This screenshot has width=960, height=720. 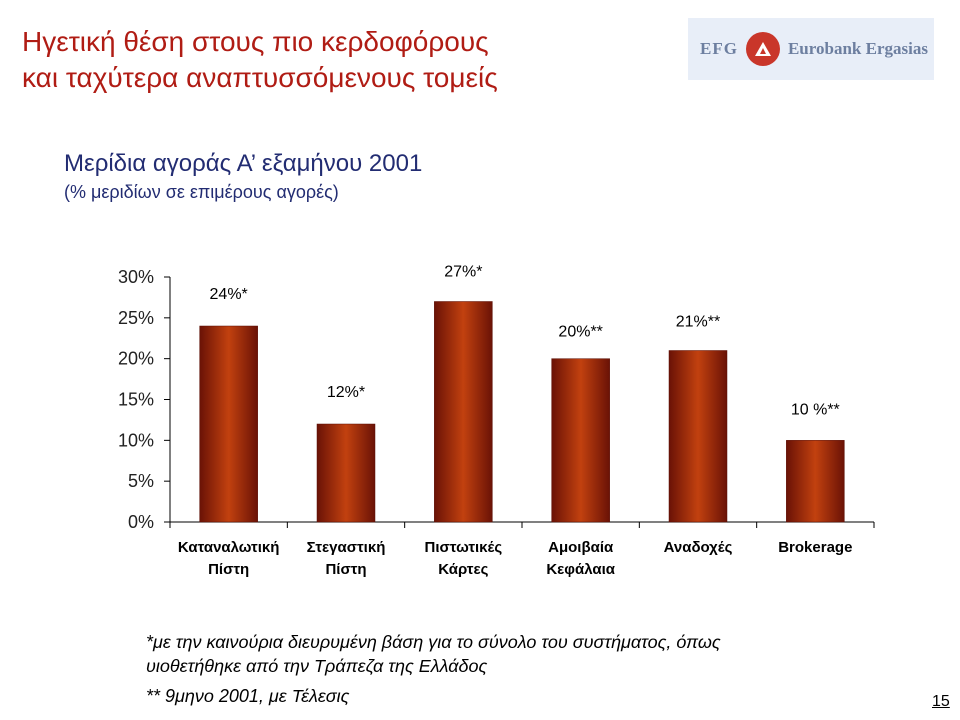 I want to click on category-label: Στεγαστική, so click(x=346, y=547).